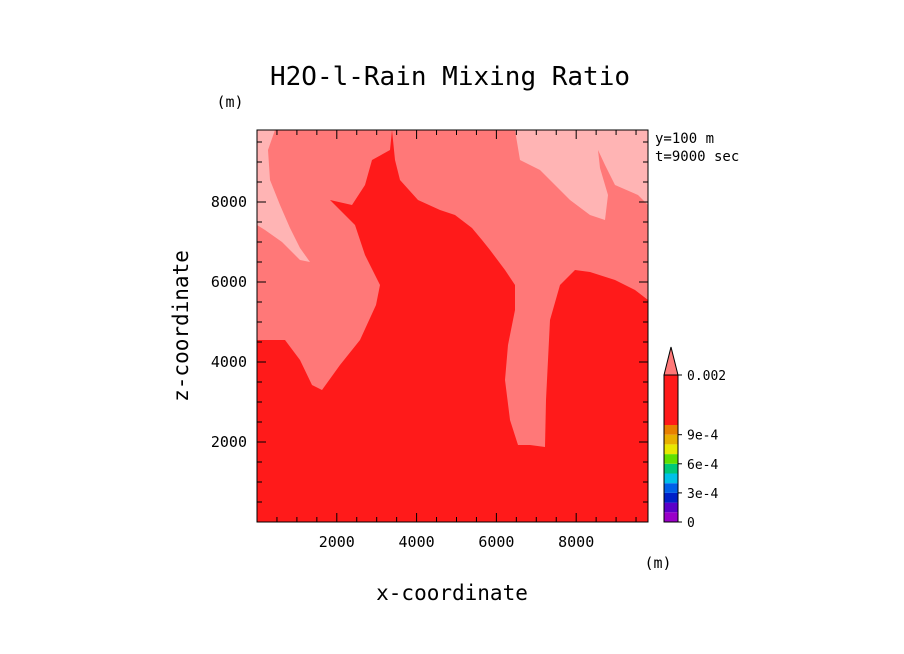 This screenshot has width=904, height=654. What do you see at coordinates (229, 442) in the screenshot?
I see `y-tick-label: 2000` at bounding box center [229, 442].